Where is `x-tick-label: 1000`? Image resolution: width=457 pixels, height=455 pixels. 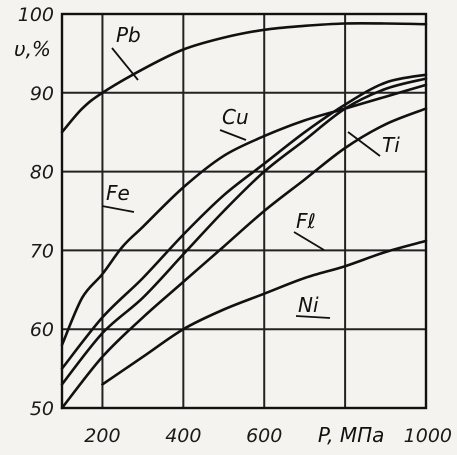
x-tick-label: 1000 is located at coordinates (428, 436).